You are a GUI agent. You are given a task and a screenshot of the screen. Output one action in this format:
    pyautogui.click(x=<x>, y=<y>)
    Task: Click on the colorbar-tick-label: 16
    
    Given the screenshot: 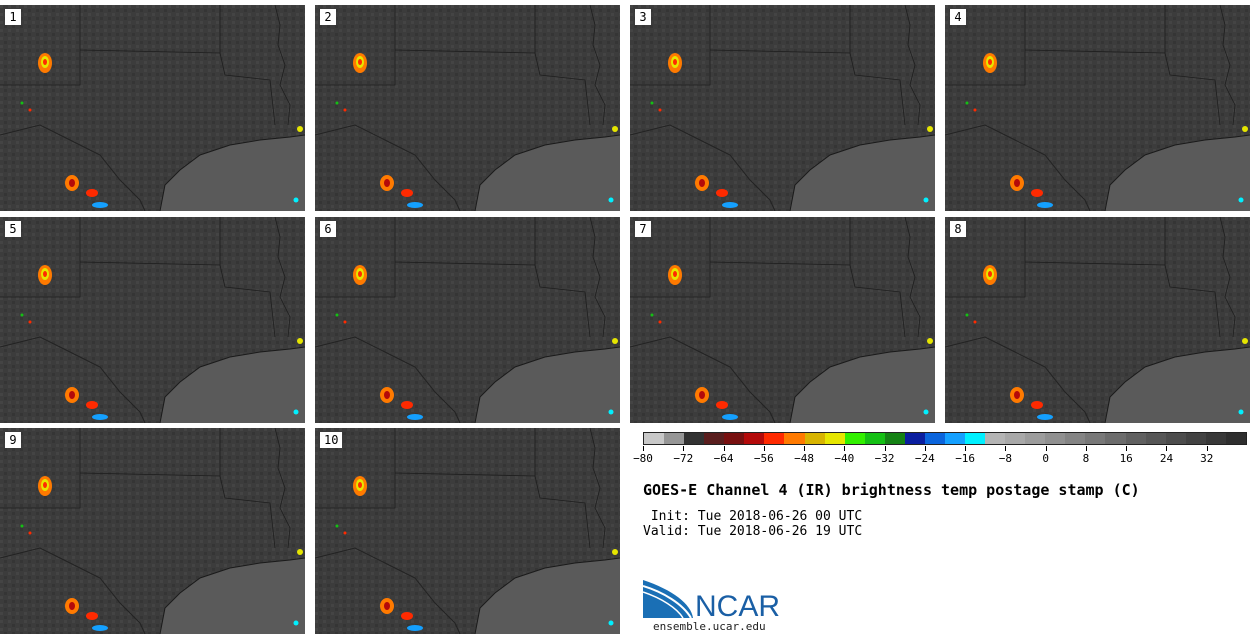 What is the action you would take?
    pyautogui.click(x=1126, y=458)
    